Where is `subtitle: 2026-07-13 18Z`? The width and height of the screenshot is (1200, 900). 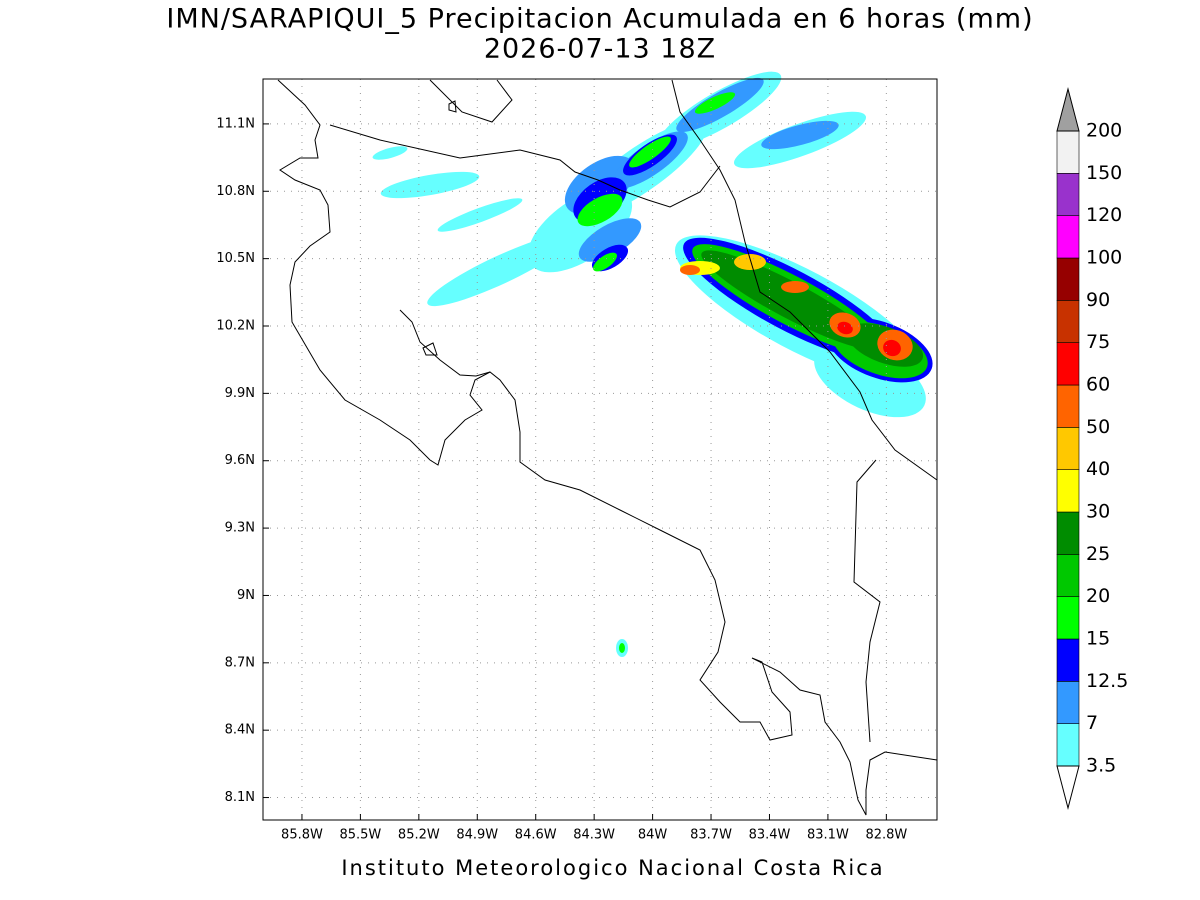 subtitle: 2026-07-13 18Z is located at coordinates (600, 49).